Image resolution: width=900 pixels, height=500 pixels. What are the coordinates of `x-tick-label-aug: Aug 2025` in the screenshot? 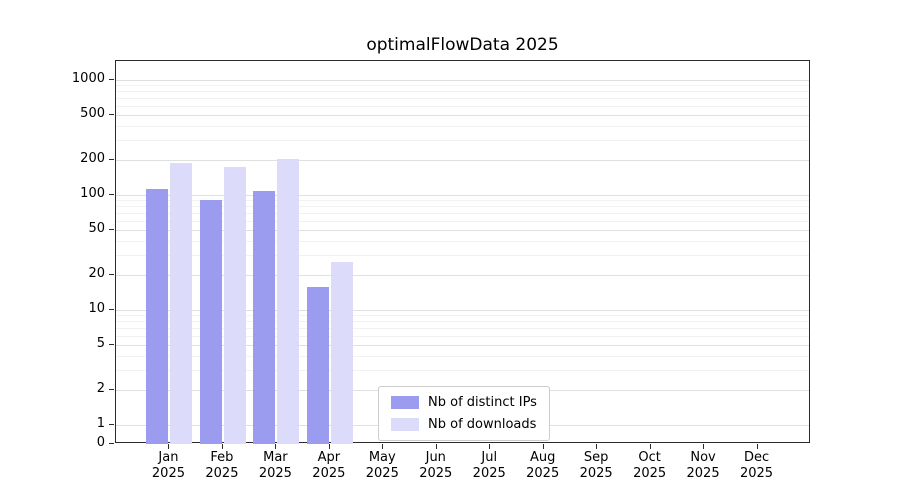 It's located at (543, 466).